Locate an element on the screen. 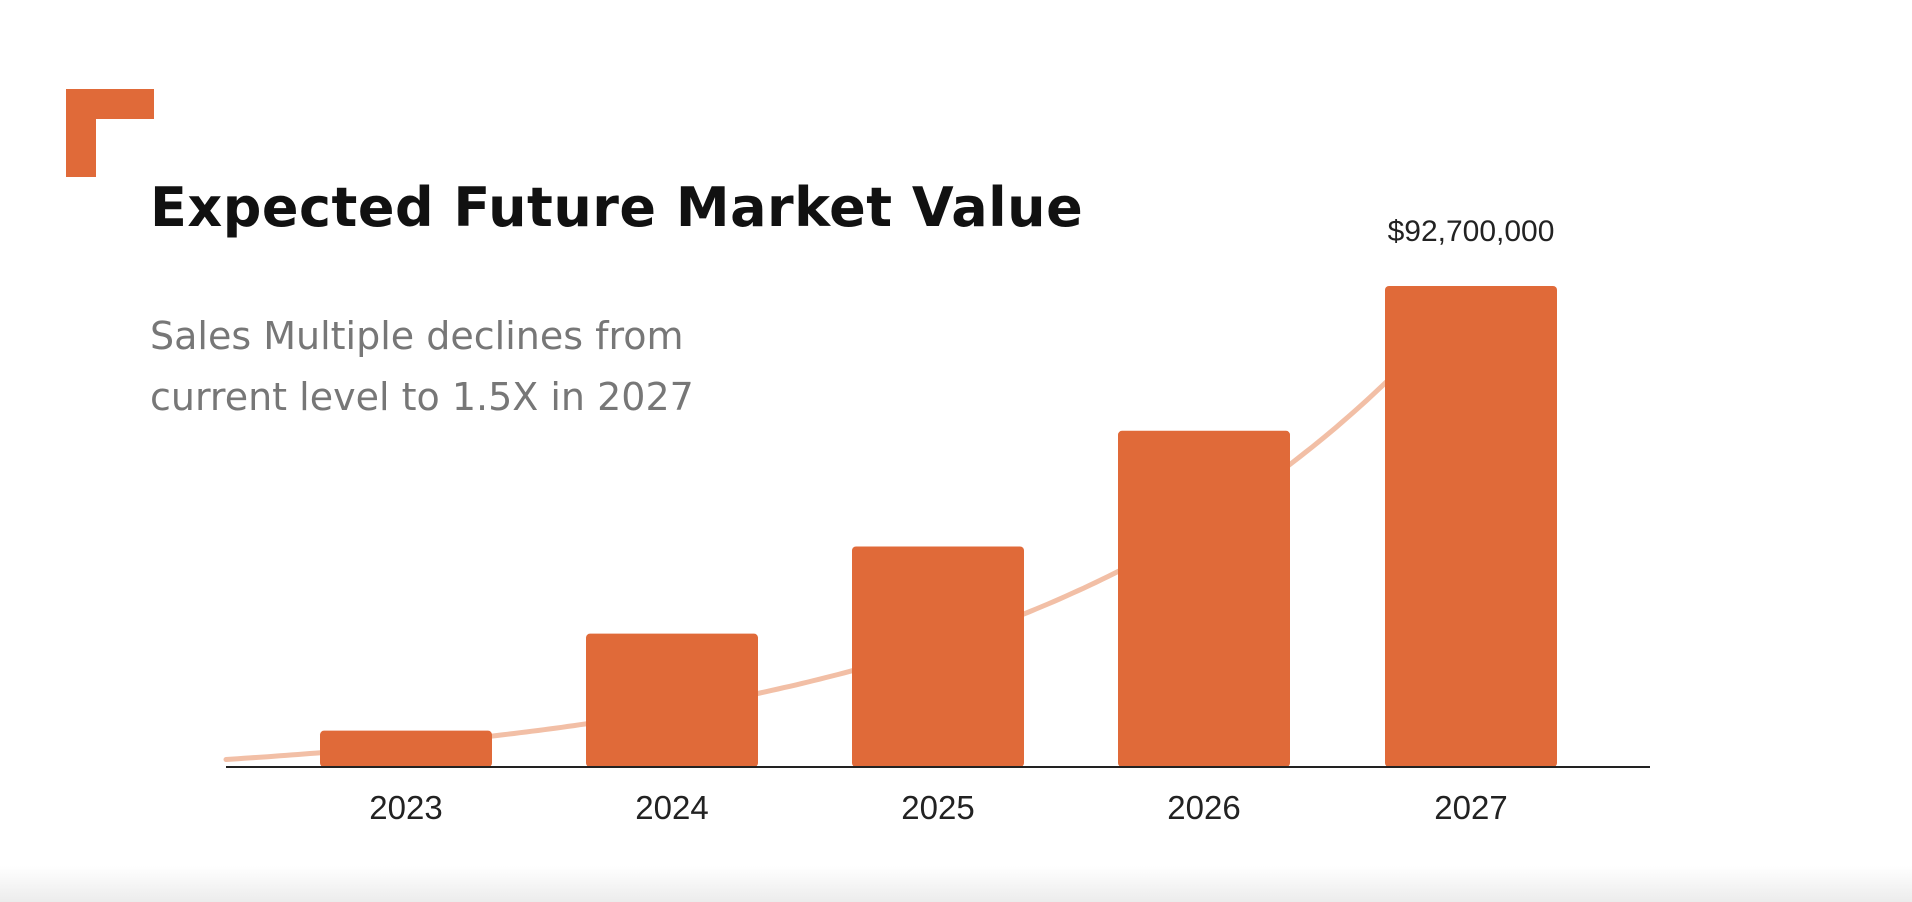  corner-accent-vertical is located at coordinates (81, 133).